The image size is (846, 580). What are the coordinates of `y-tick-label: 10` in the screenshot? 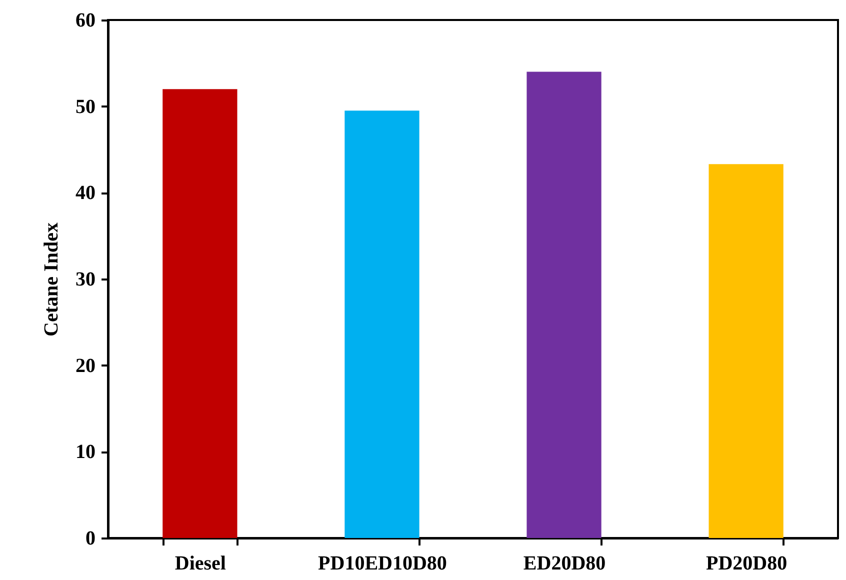 It's located at (86, 452).